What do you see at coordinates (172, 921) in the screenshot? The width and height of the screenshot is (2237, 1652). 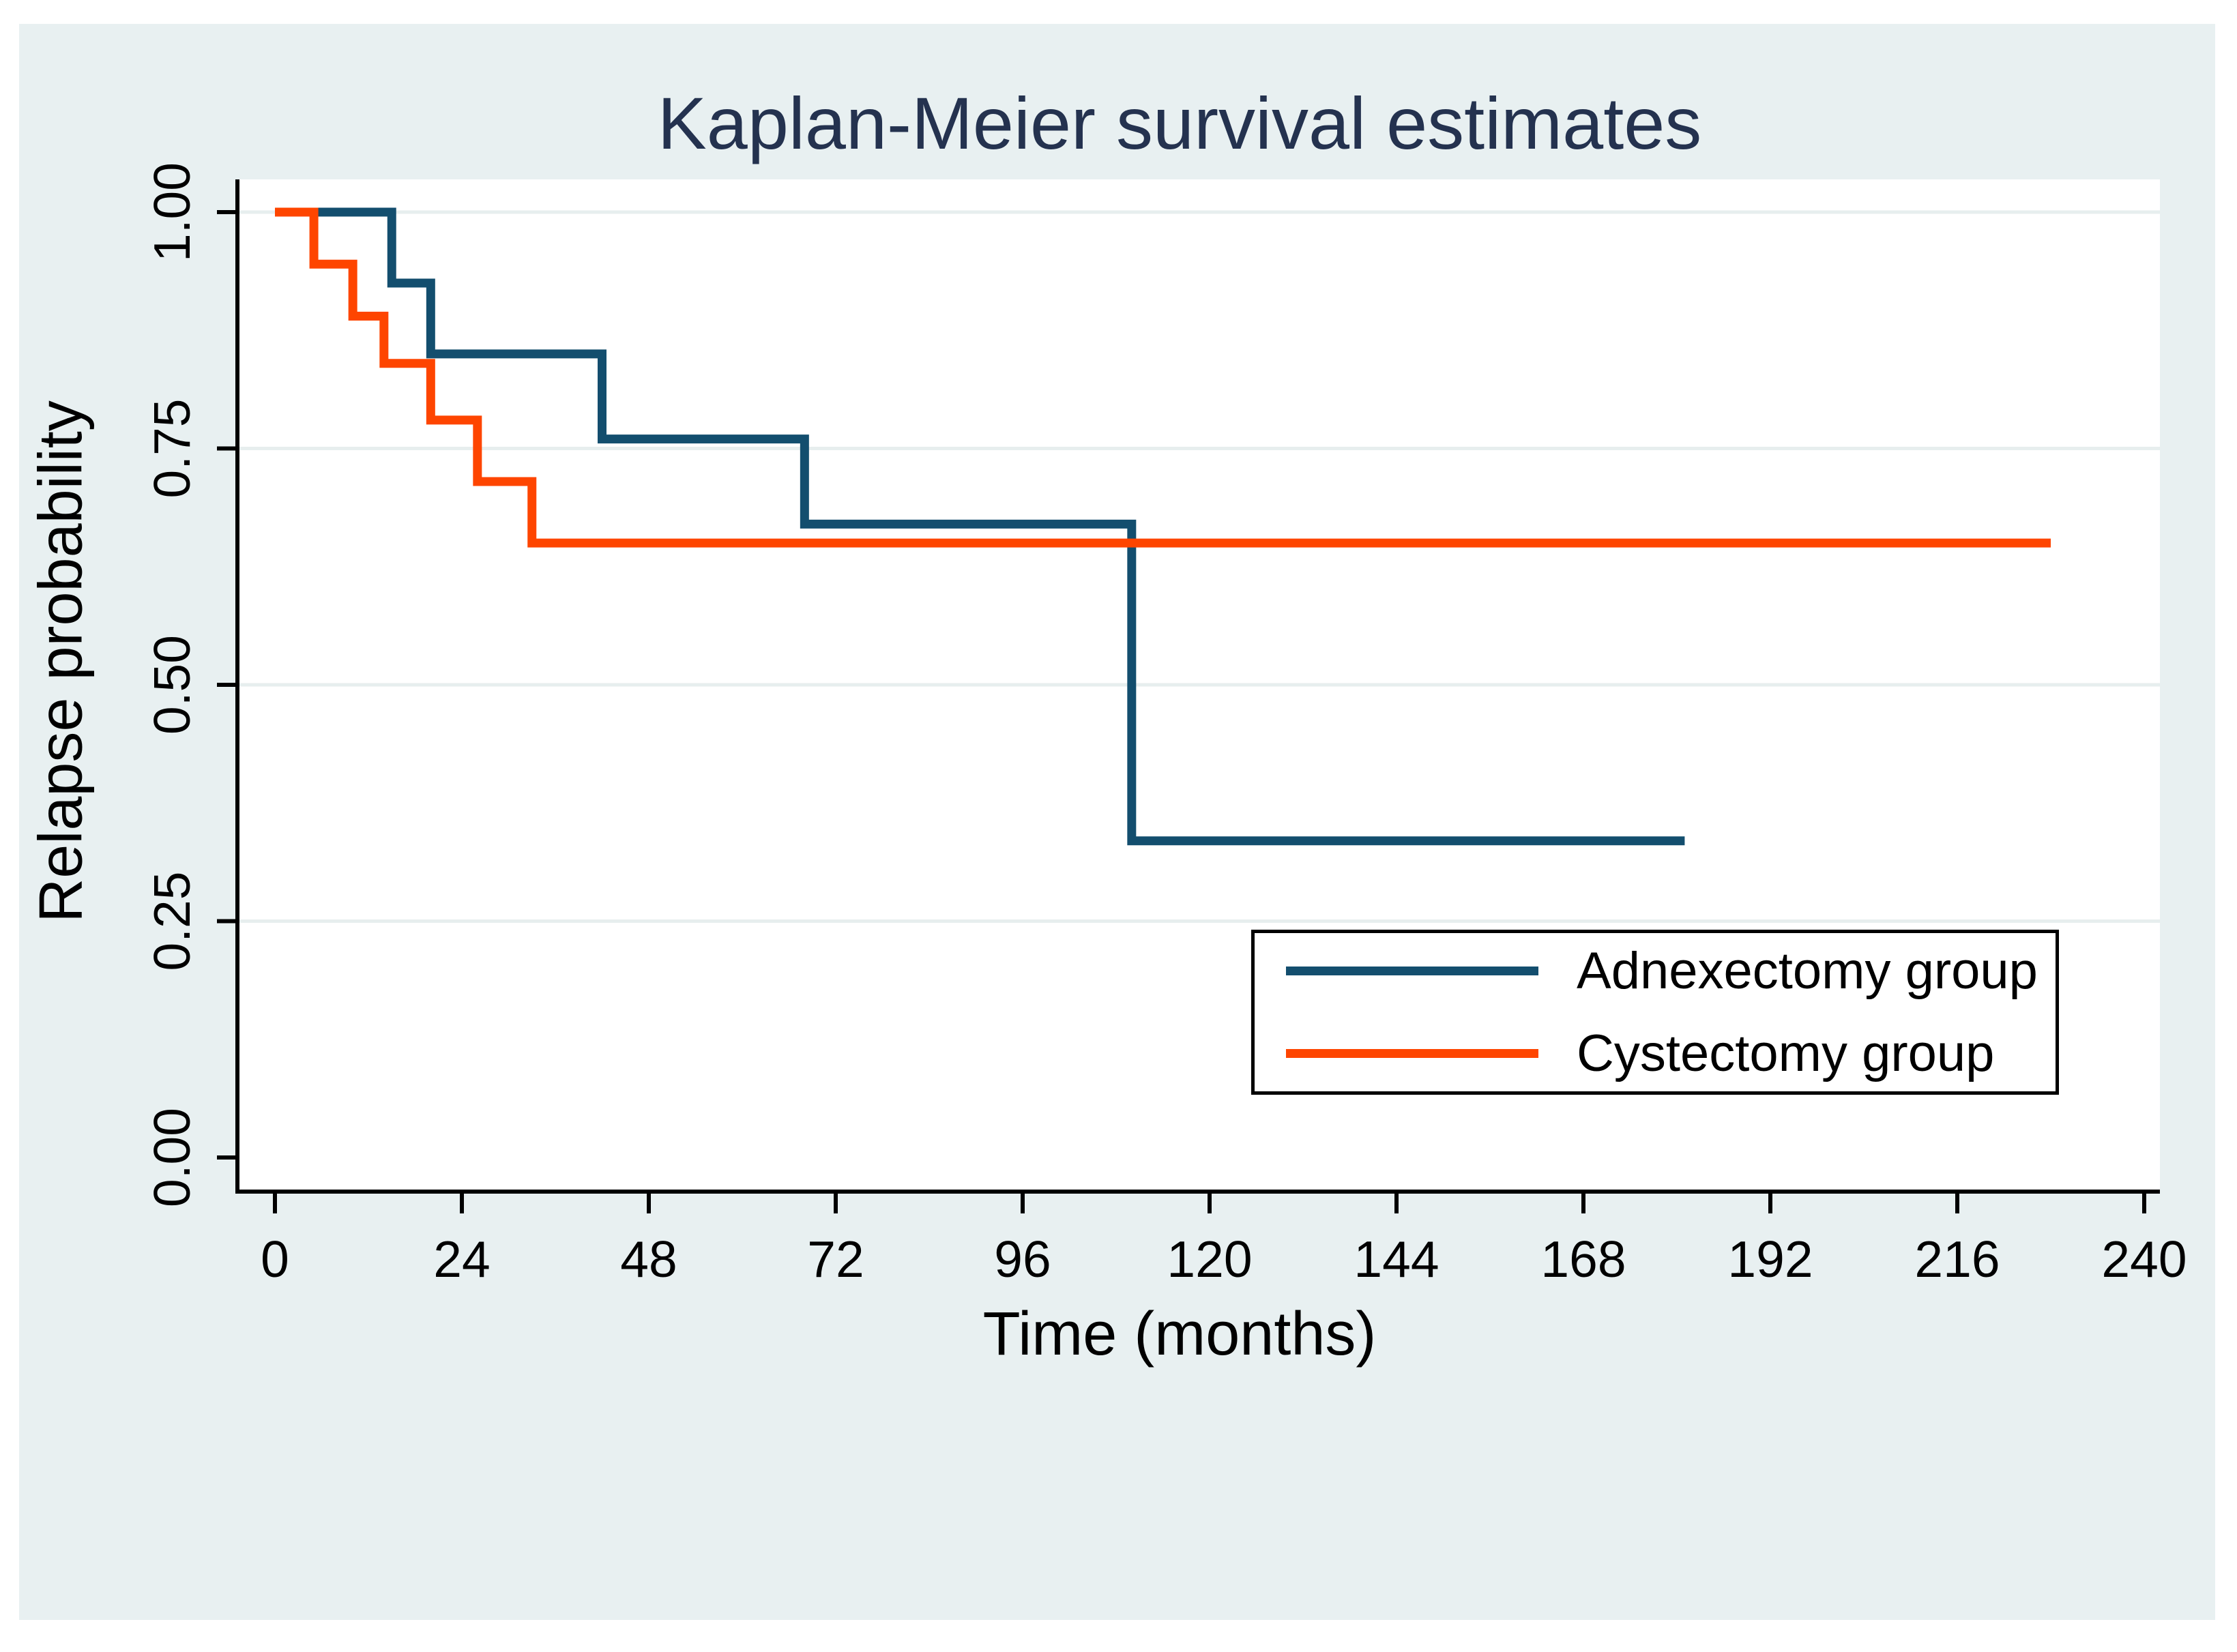 I see `y-tick-label-0.25: 0.25` at bounding box center [172, 921].